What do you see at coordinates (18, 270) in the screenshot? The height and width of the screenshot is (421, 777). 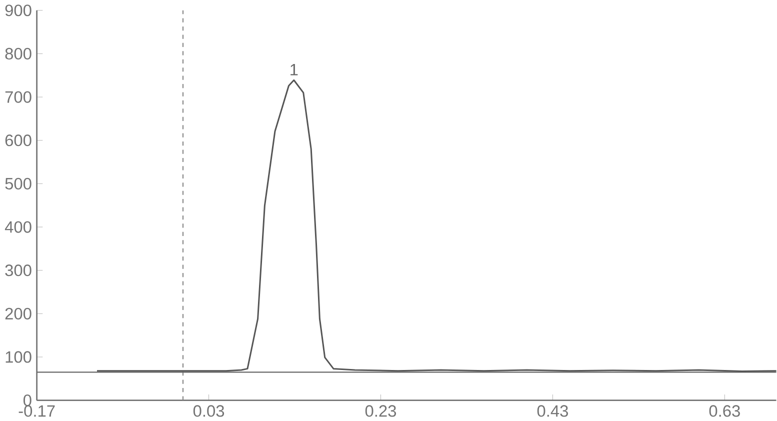 I see `y-tick-label: 300` at bounding box center [18, 270].